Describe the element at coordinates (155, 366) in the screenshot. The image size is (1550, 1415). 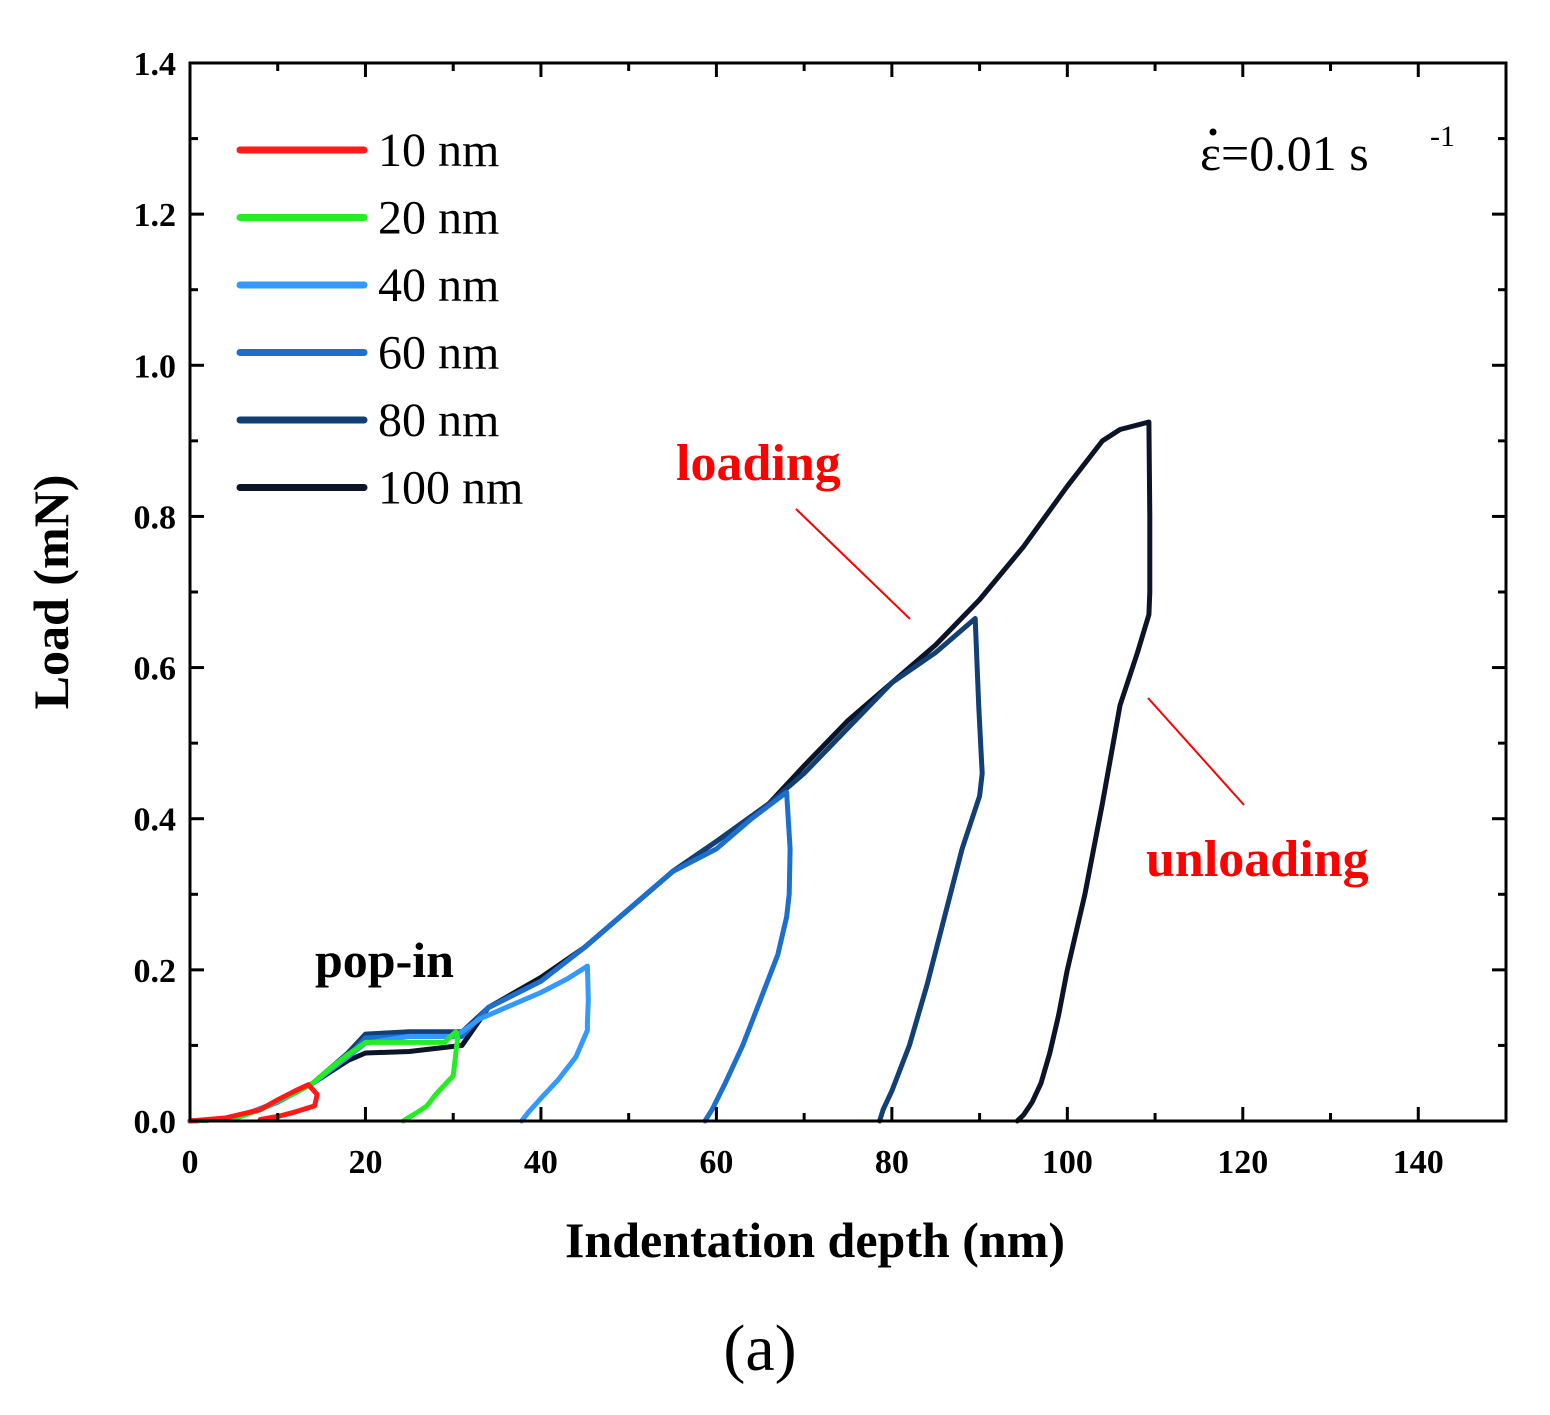
I see `y-tick-label: 1.0` at that location.